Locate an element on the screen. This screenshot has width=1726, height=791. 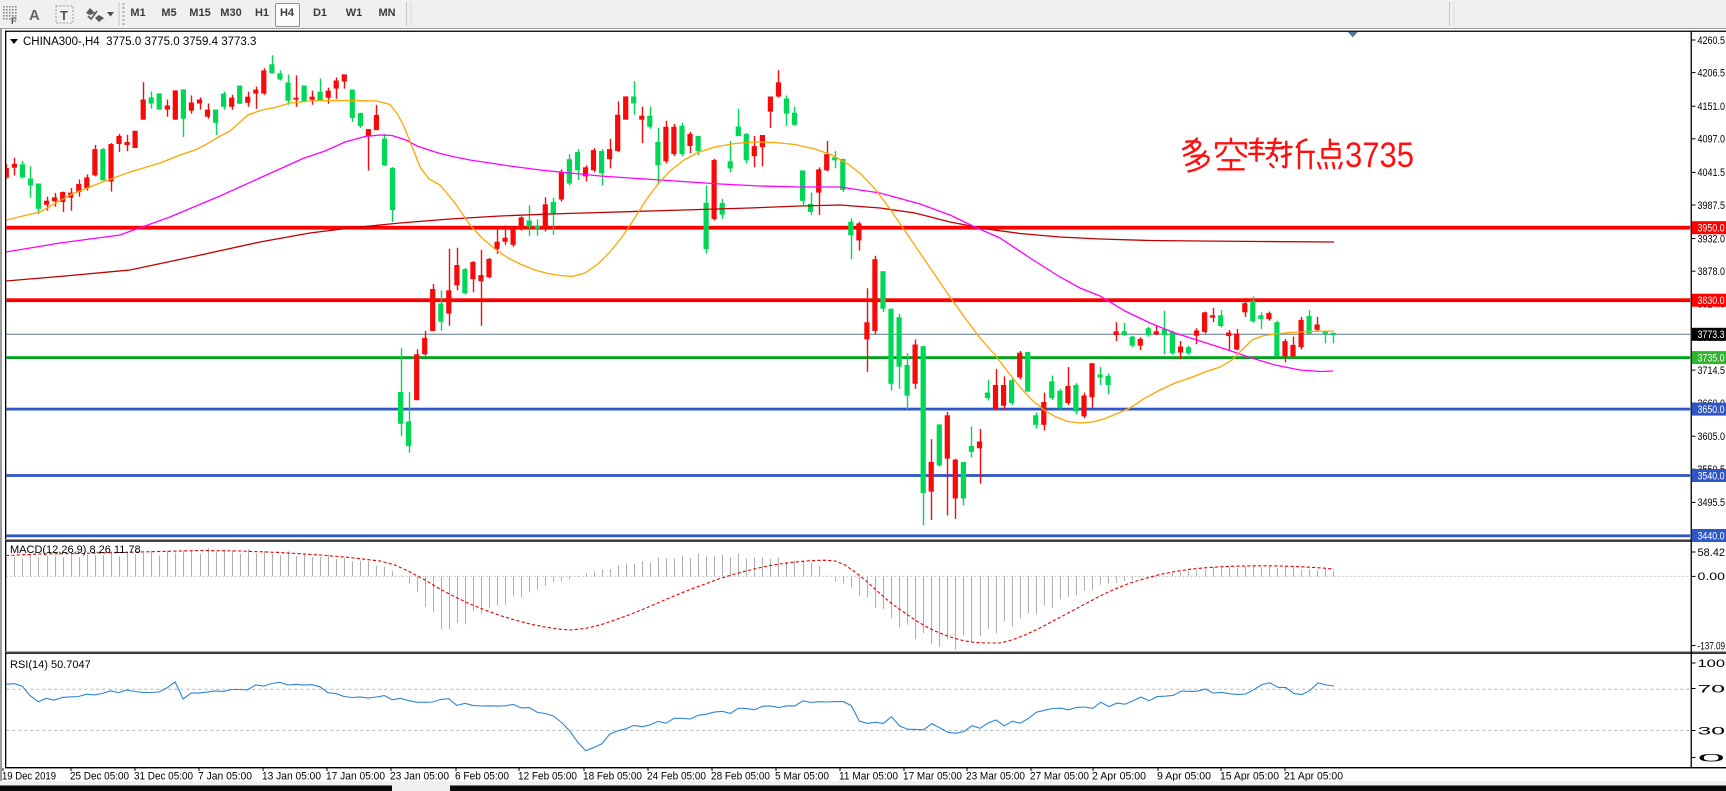
svg-text: 3950.0 is located at coordinates (1711, 229).